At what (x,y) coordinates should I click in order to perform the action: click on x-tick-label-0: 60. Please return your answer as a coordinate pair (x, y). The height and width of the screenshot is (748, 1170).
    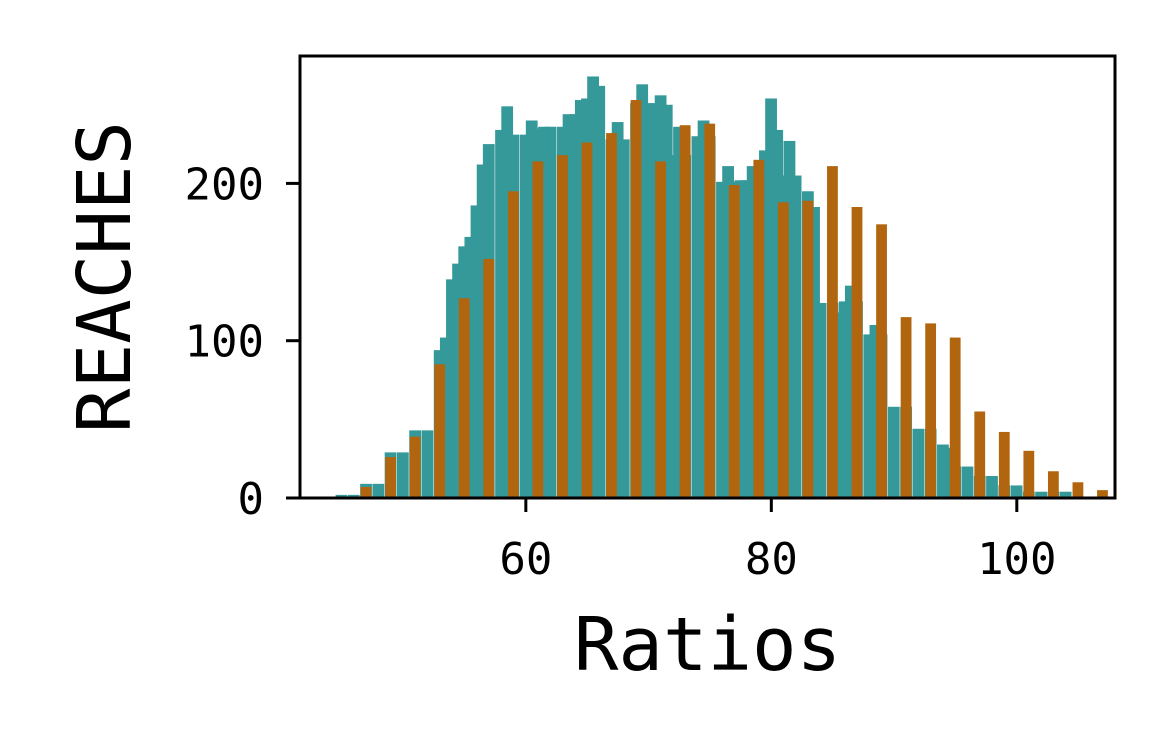
    Looking at the image, I should click on (525, 559).